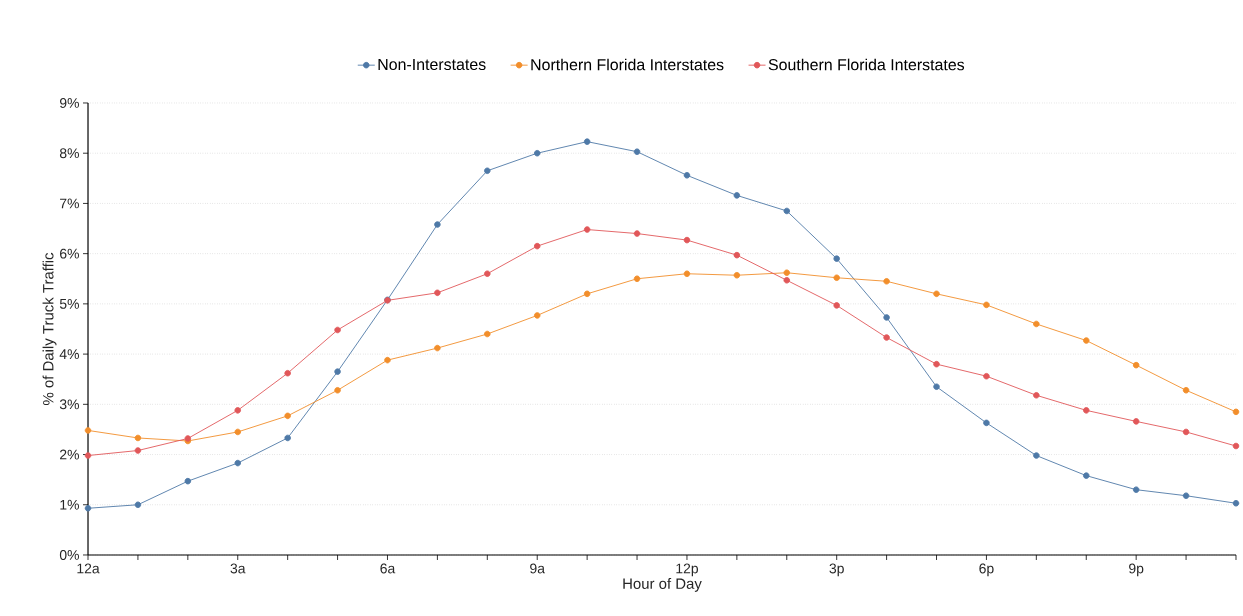 Image resolution: width=1243 pixels, height=616 pixels. What do you see at coordinates (69, 404) in the screenshot?
I see `y-tick-label: 3%` at bounding box center [69, 404].